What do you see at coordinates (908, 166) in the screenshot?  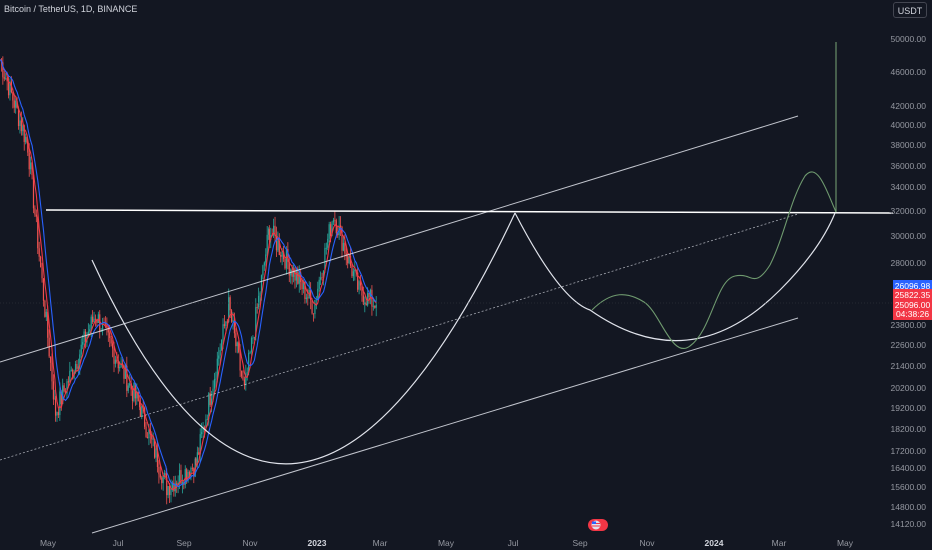 I see `y-axis-label: 36000.00` at bounding box center [908, 166].